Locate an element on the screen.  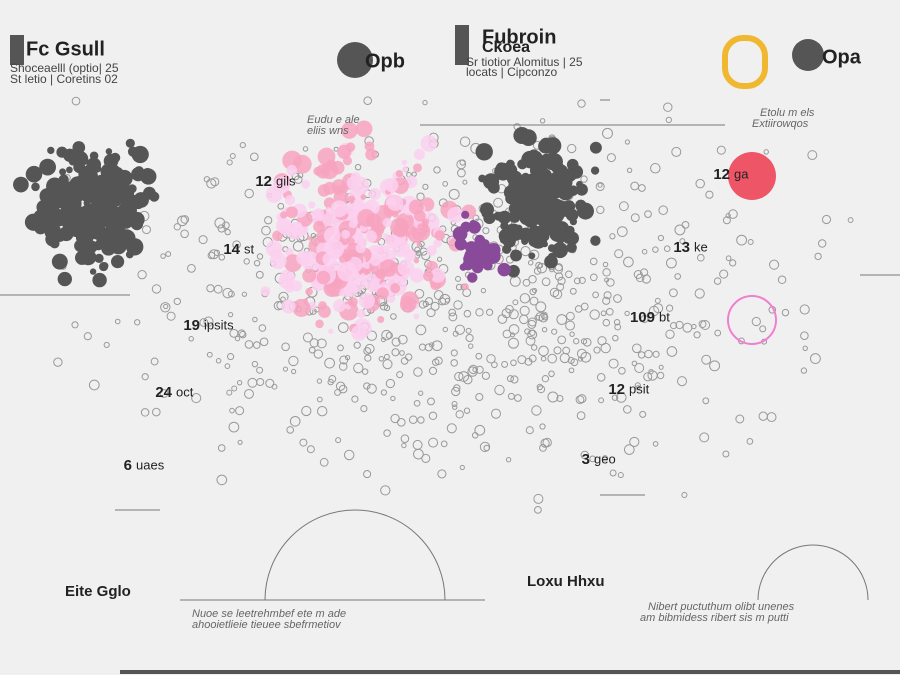
logo is located at coordinates (355, 60).